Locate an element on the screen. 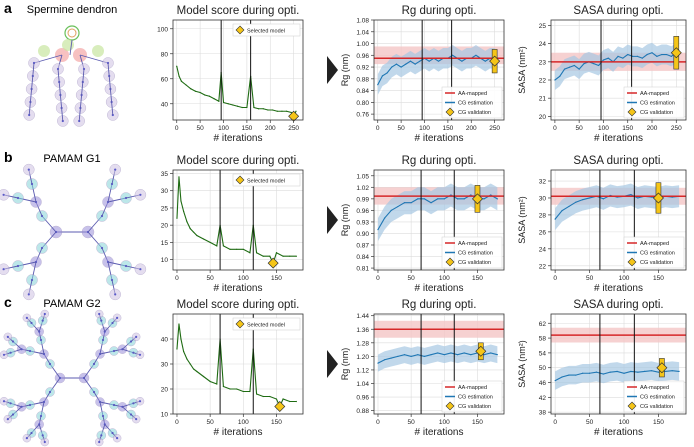  y-tick-label: 1.20 is located at coordinates (362, 357).